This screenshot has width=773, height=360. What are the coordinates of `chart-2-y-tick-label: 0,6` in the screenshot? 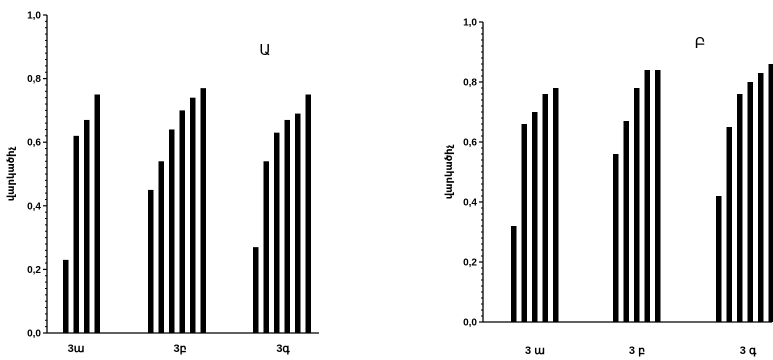 It's located at (470, 143).